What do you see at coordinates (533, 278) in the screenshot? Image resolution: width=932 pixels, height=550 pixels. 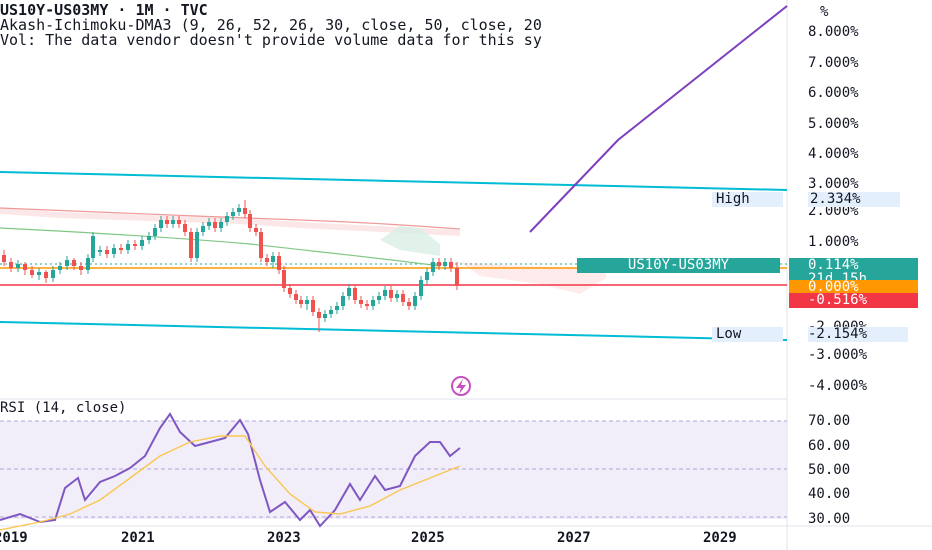 I see `ichimoku-cloud-future` at bounding box center [533, 278].